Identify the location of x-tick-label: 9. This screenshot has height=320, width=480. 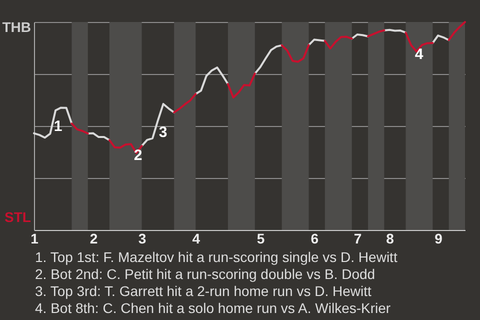
(438, 238).